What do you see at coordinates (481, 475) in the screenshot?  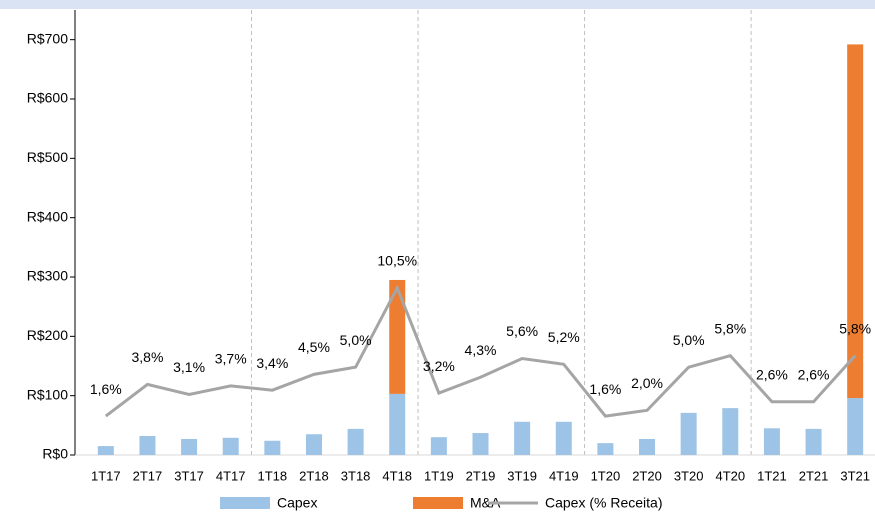 I see `x-tick-label: 2T19` at bounding box center [481, 475].